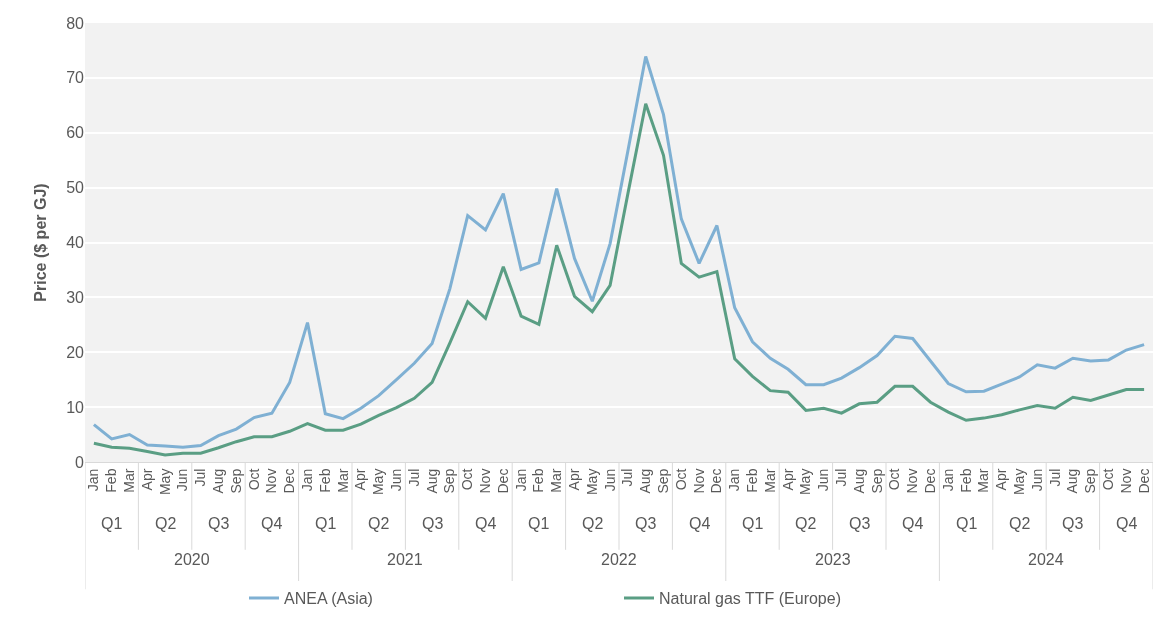  Describe the element at coordinates (1046, 559) in the screenshot. I see `text: 2024` at that location.